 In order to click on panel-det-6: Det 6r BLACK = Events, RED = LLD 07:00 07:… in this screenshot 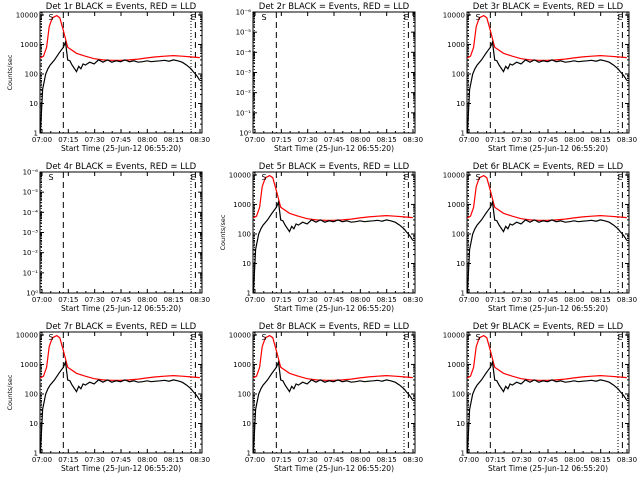, I will do `click(540, 237)`.